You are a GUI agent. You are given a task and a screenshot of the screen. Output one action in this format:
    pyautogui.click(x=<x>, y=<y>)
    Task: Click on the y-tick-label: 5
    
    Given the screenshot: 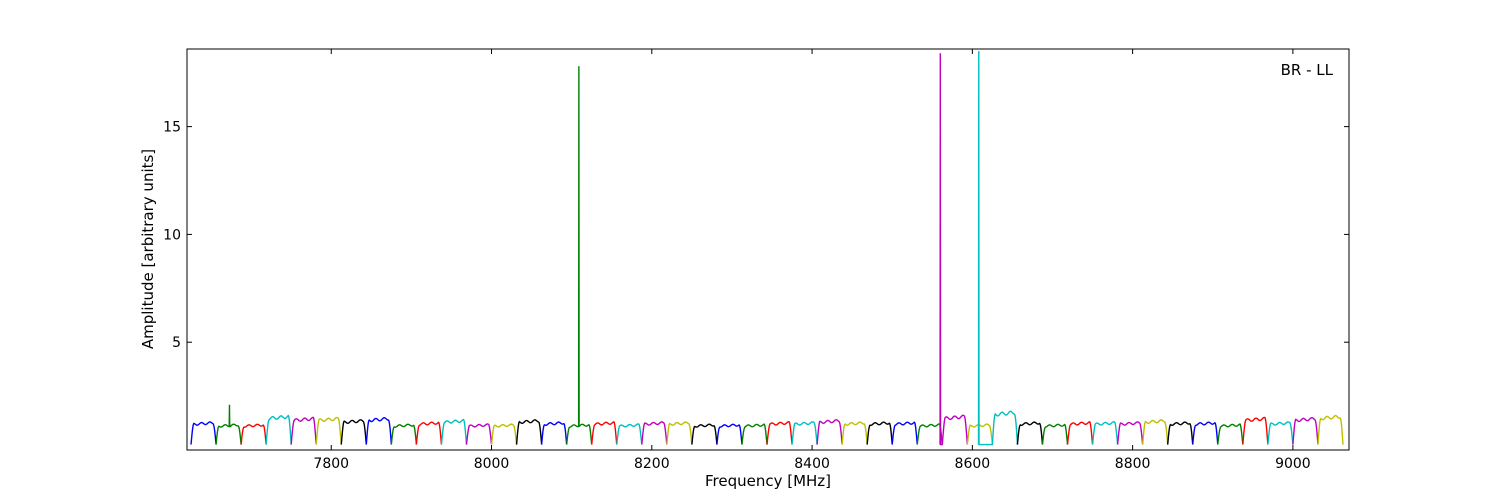 What is the action you would take?
    pyautogui.click(x=176, y=343)
    